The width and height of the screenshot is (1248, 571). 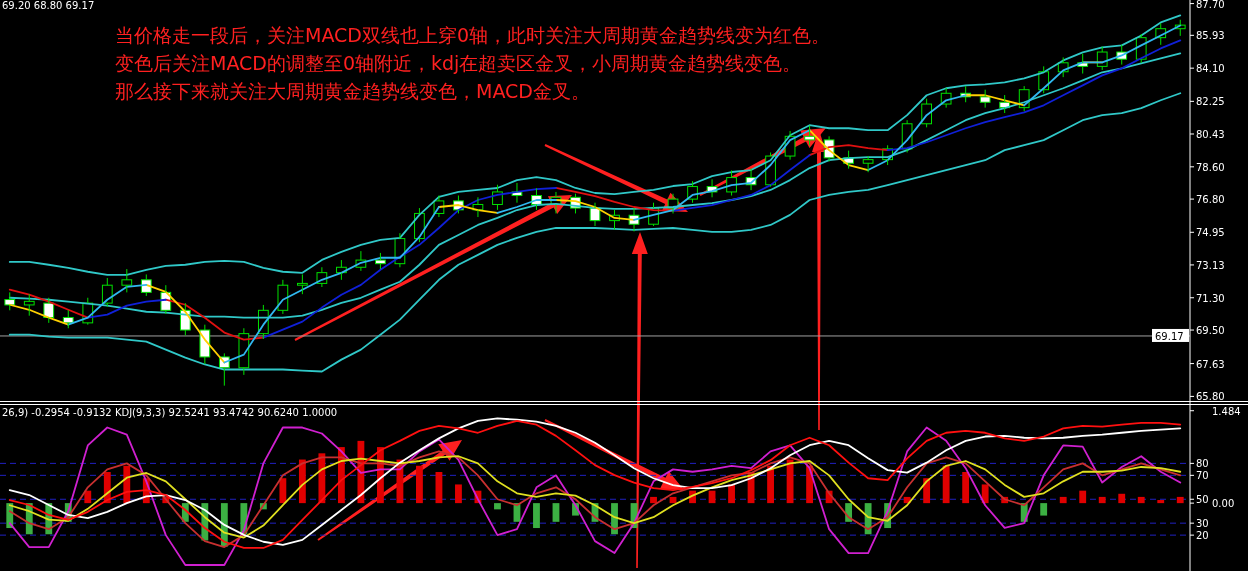 What do you see at coordinates (352, 91) in the screenshot?
I see `annotation: 那么接下来就关注大周期黄金趋势线变色，MACD金叉。` at bounding box center [352, 91].